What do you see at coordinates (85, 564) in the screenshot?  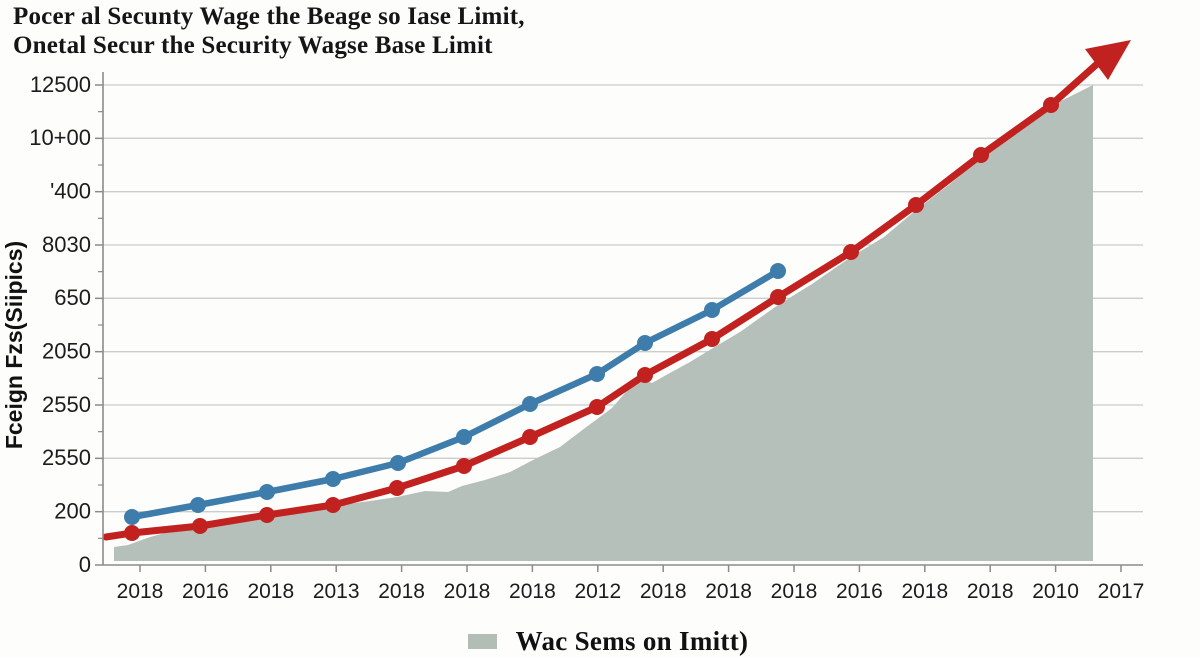 I see `y-tick-label: 0` at bounding box center [85, 564].